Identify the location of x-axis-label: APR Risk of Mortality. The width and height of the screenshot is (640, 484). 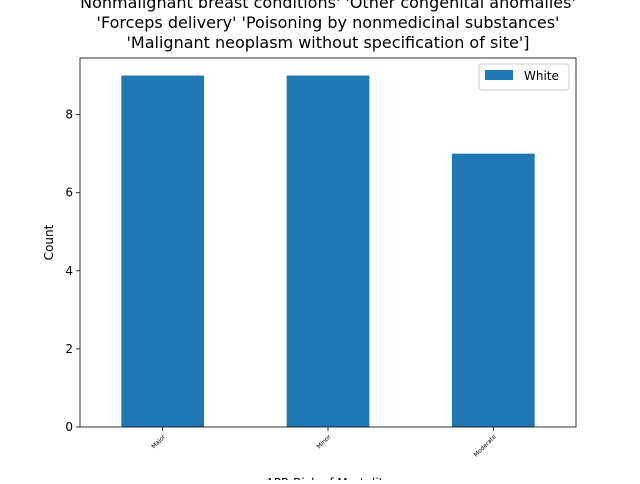
(328, 478).